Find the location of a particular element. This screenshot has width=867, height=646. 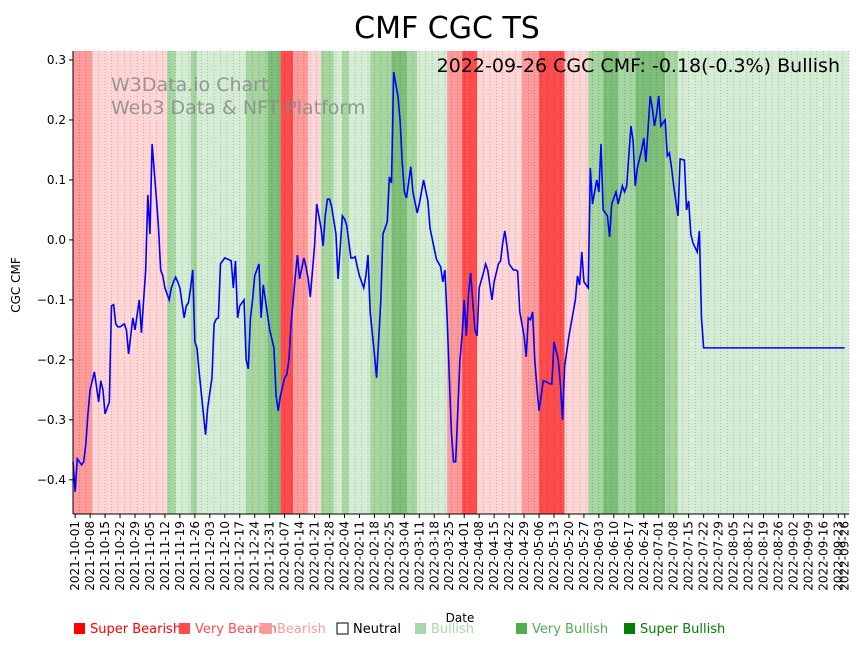

y-tick-label: 0.1 is located at coordinates (56, 180).